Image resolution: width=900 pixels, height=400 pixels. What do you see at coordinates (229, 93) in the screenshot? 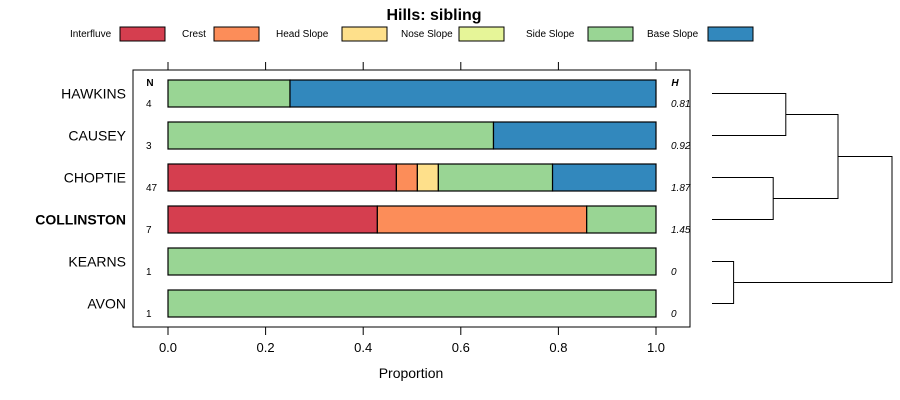
I see `bar-hawkins-side-slope` at bounding box center [229, 93].